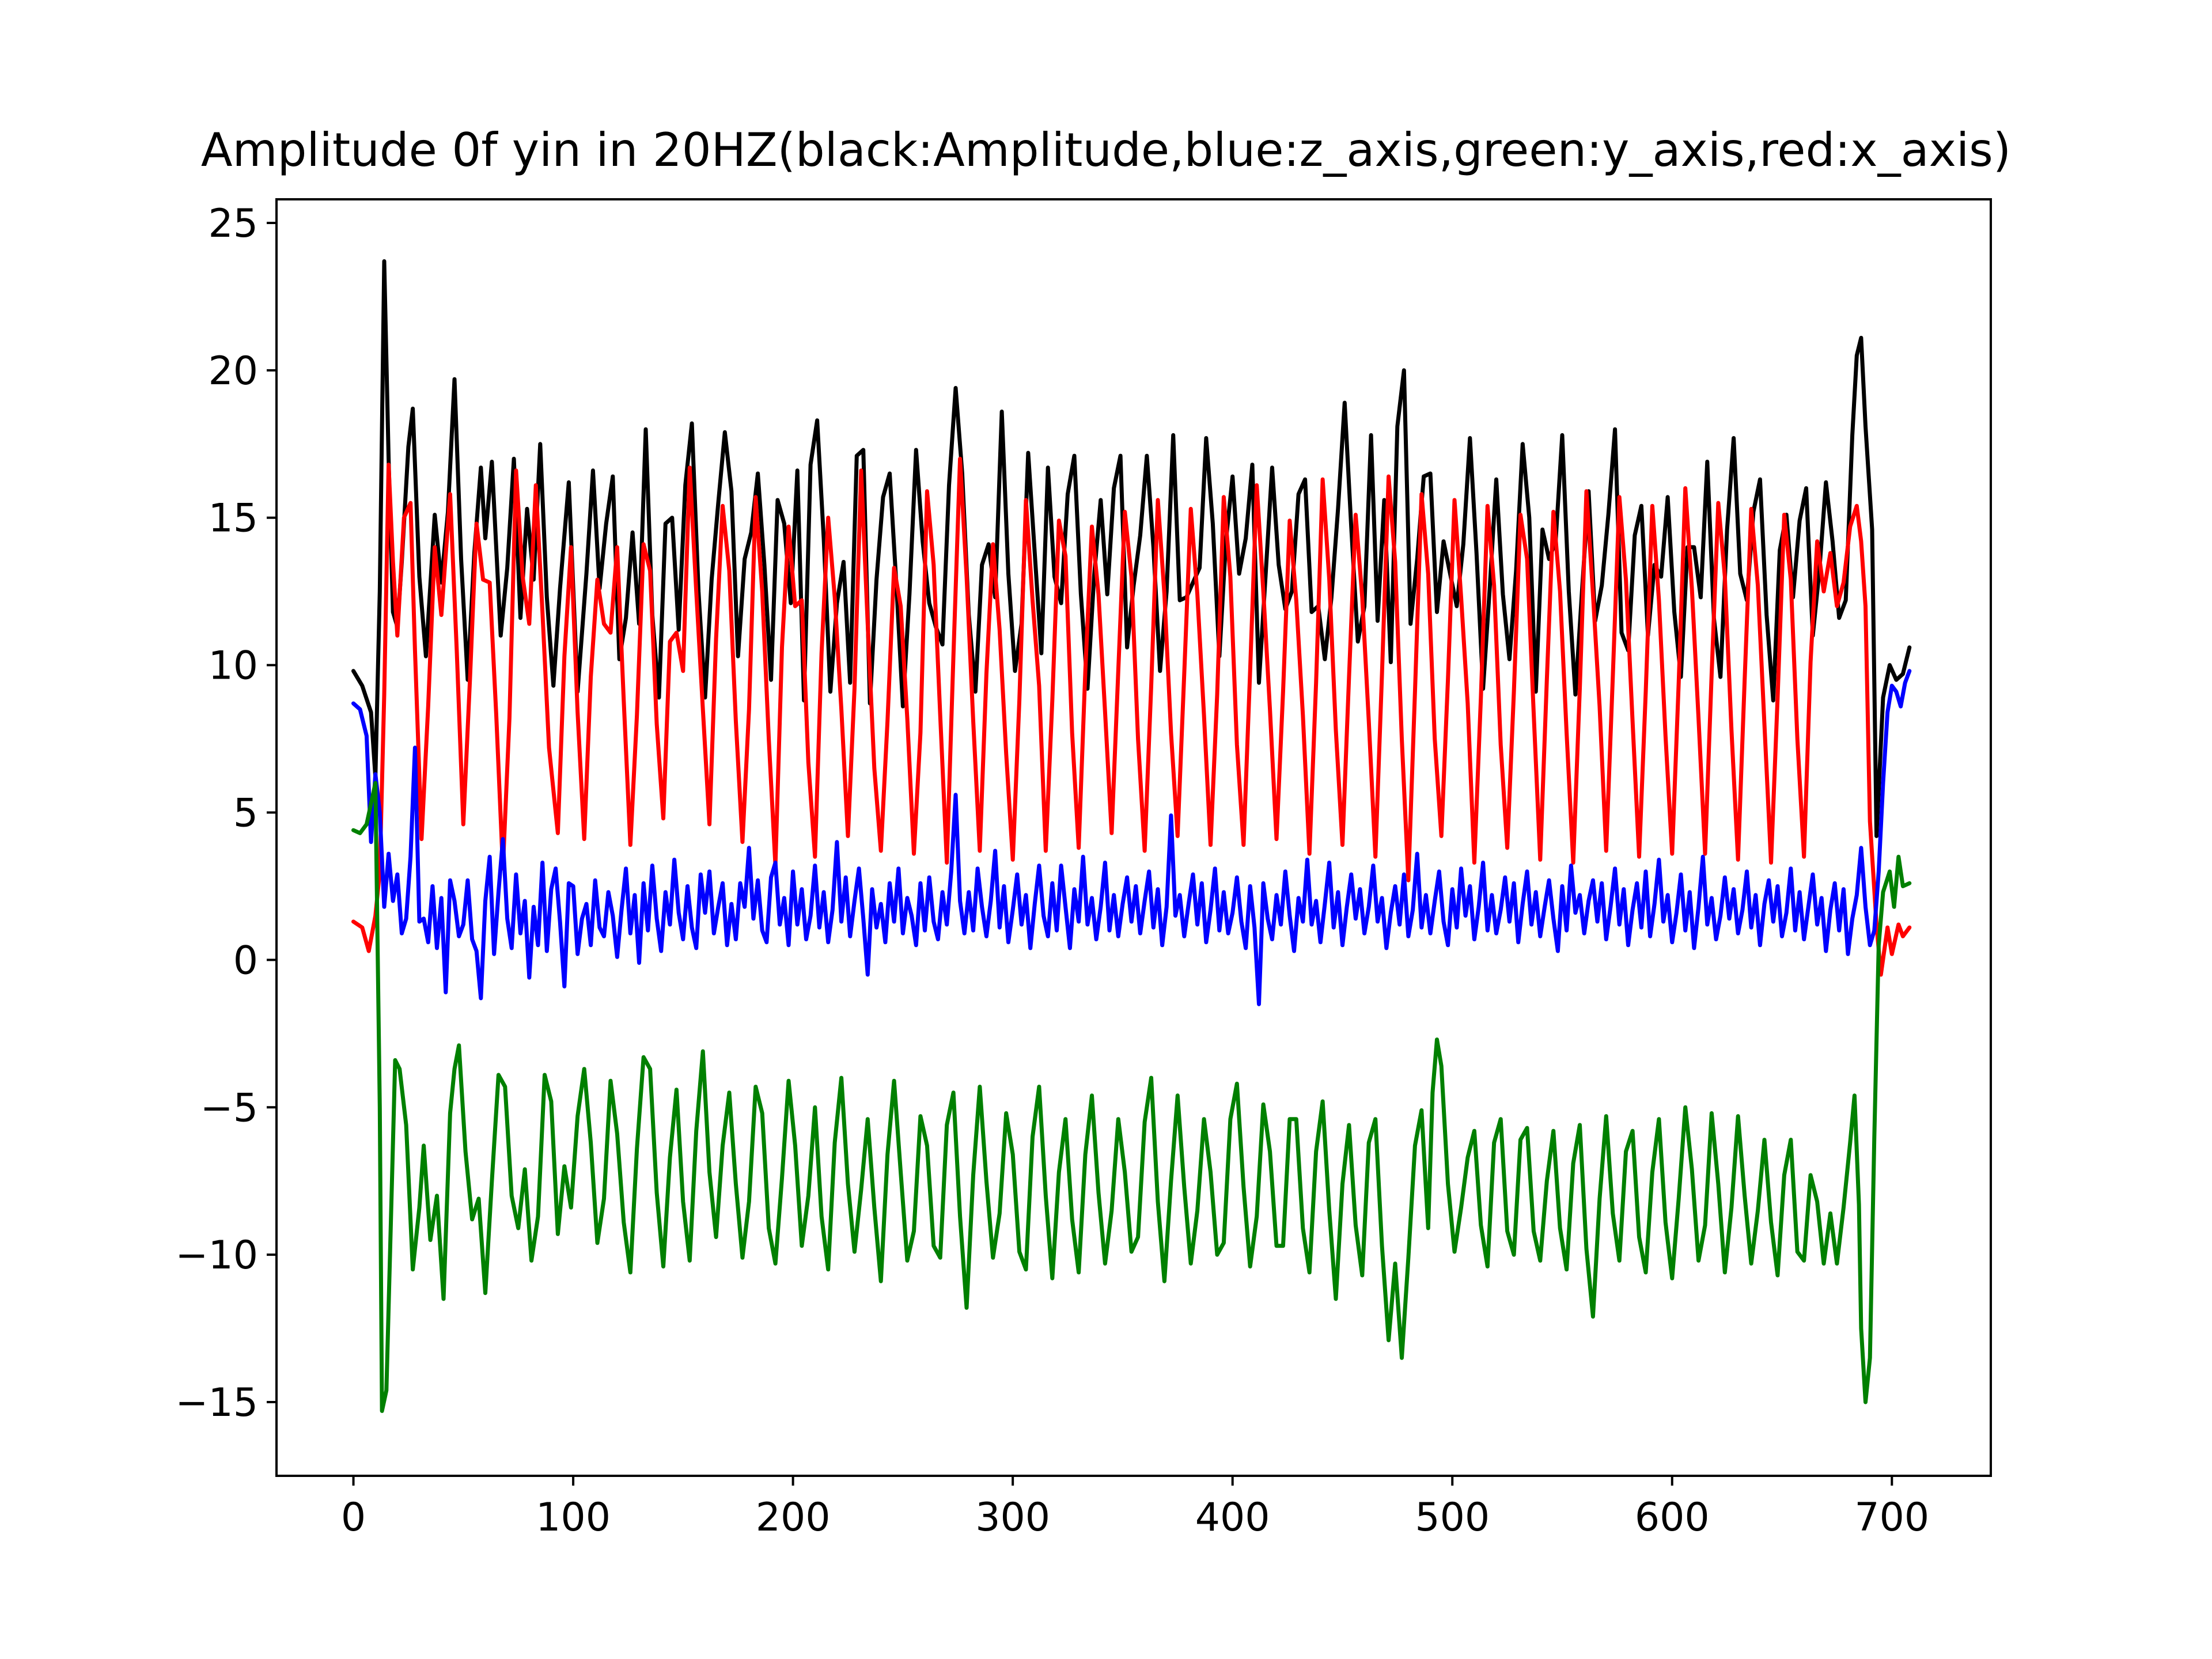 This screenshot has height=1659, width=2212. Describe the element at coordinates (1891, 1517) in the screenshot. I see `x-tick-label: 700` at that location.